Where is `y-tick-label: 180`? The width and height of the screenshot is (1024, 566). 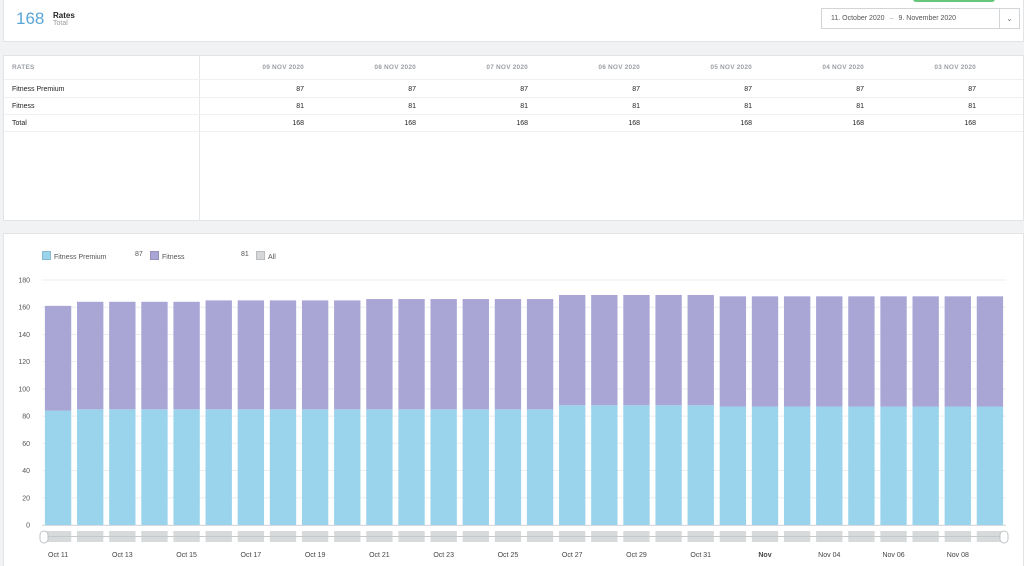 y-tick-label: 180 is located at coordinates (24, 281).